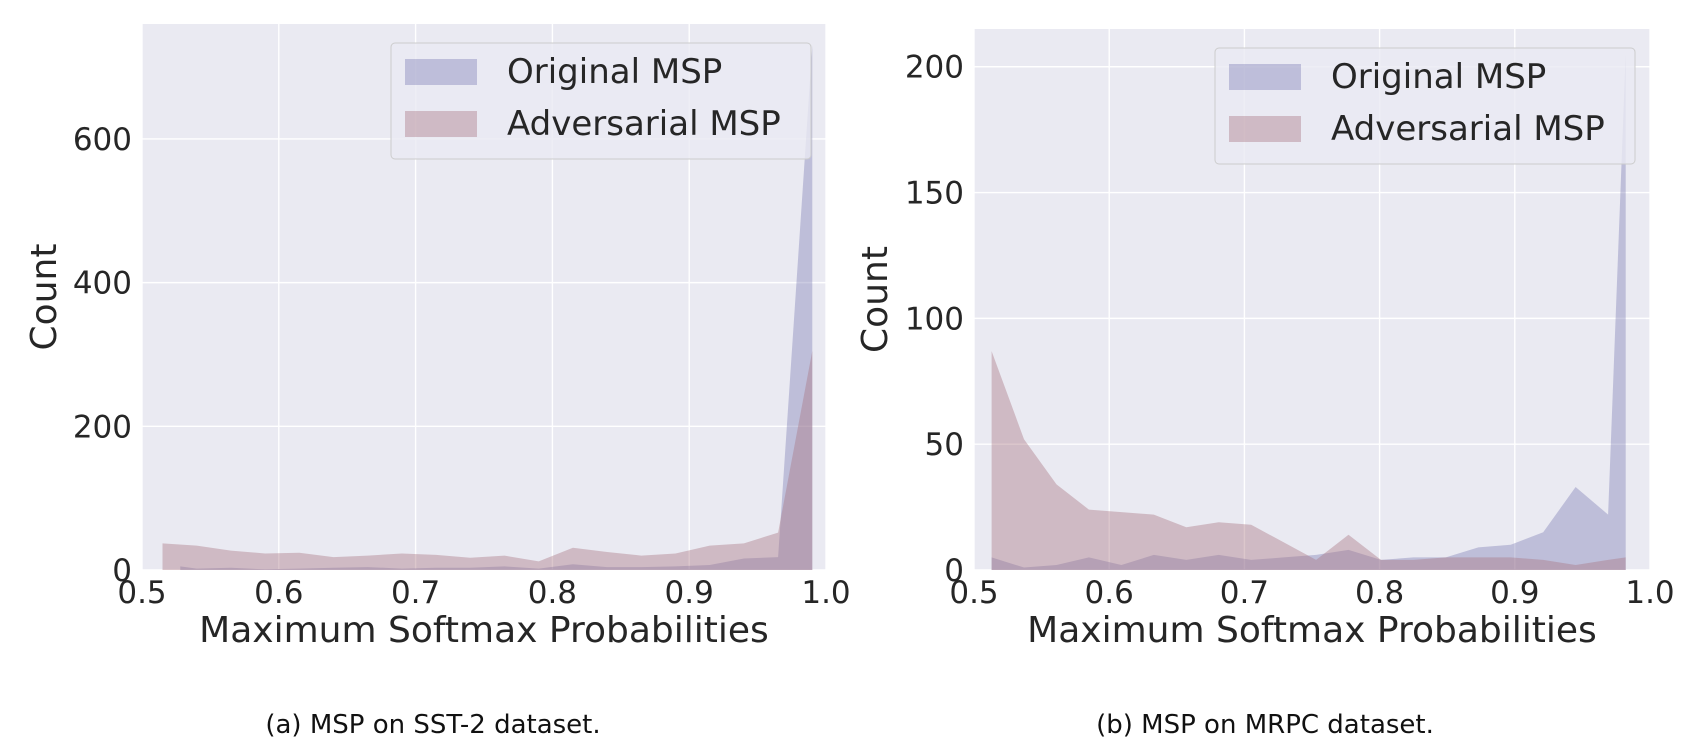 Image resolution: width=1682 pixels, height=756 pixels. What do you see at coordinates (934, 319) in the screenshot?
I see `y-tick-label: 100` at bounding box center [934, 319].